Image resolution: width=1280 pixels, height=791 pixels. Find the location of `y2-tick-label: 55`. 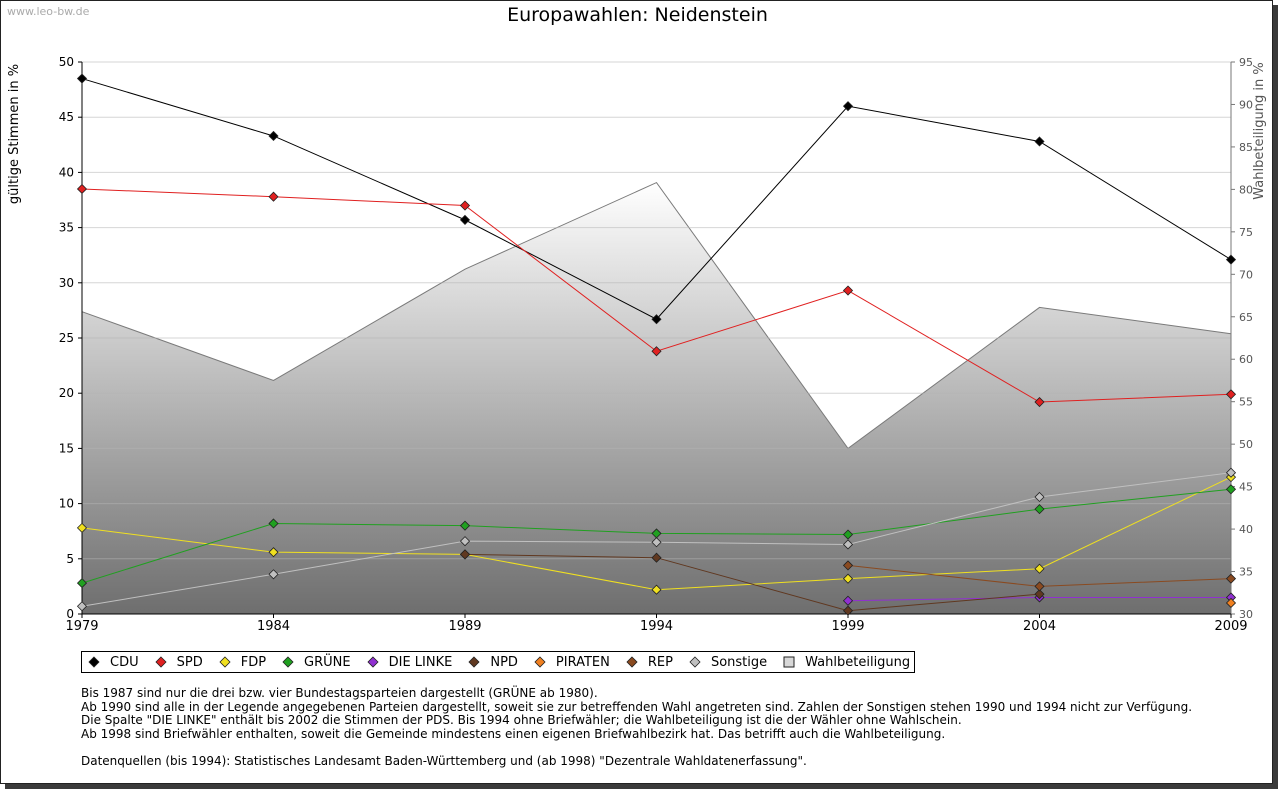

y2-tick-label: 55 is located at coordinates (1246, 402).